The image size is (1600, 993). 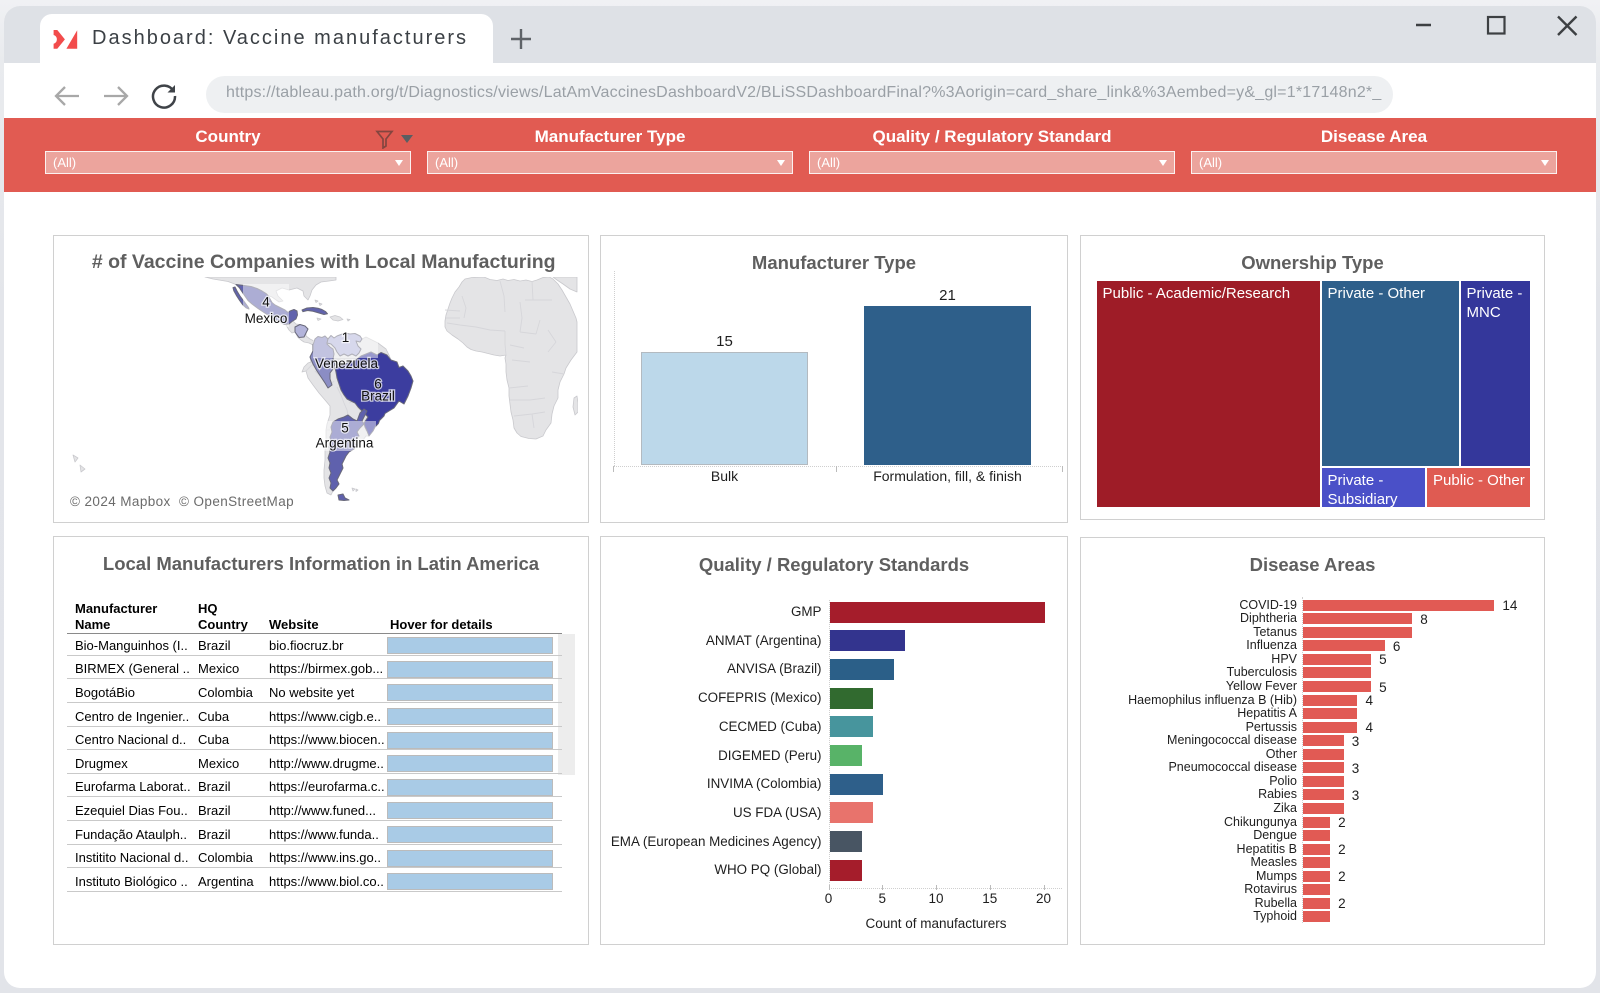 I want to click on svg-text: 1, so click(x=346, y=337).